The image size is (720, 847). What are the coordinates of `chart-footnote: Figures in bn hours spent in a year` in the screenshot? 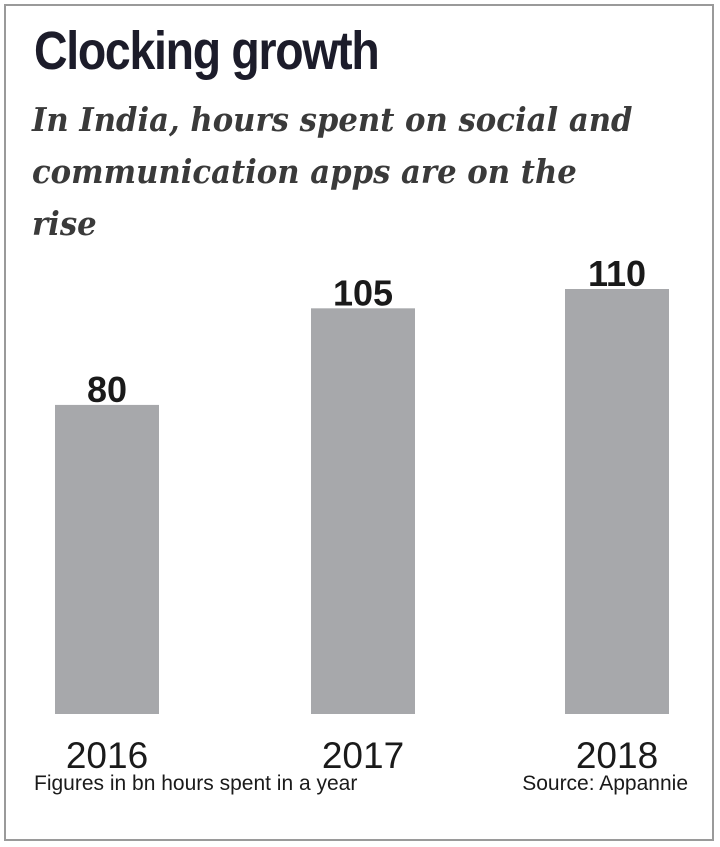 It's located at (196, 783).